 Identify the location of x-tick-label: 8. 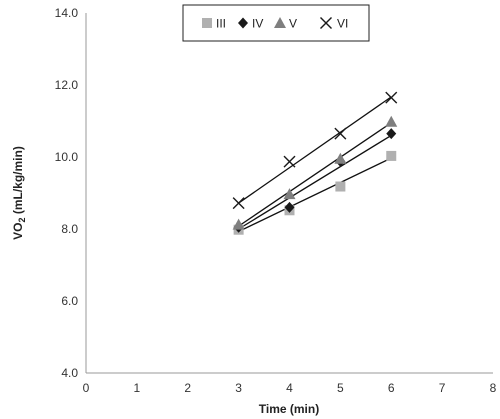
(493, 388).